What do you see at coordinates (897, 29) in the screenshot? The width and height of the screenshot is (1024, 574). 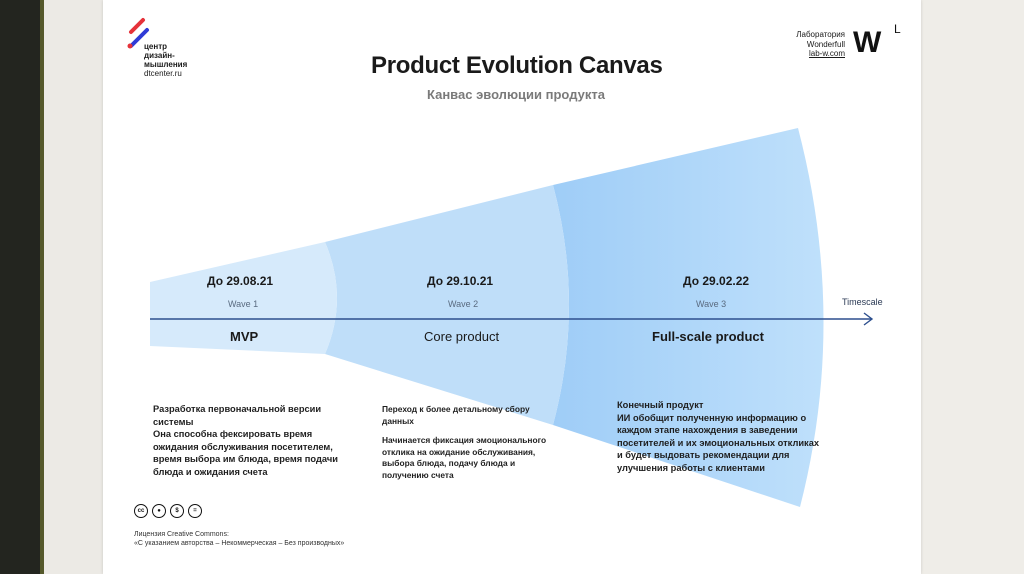 I see `lab-logo-l-mark: L` at bounding box center [897, 29].